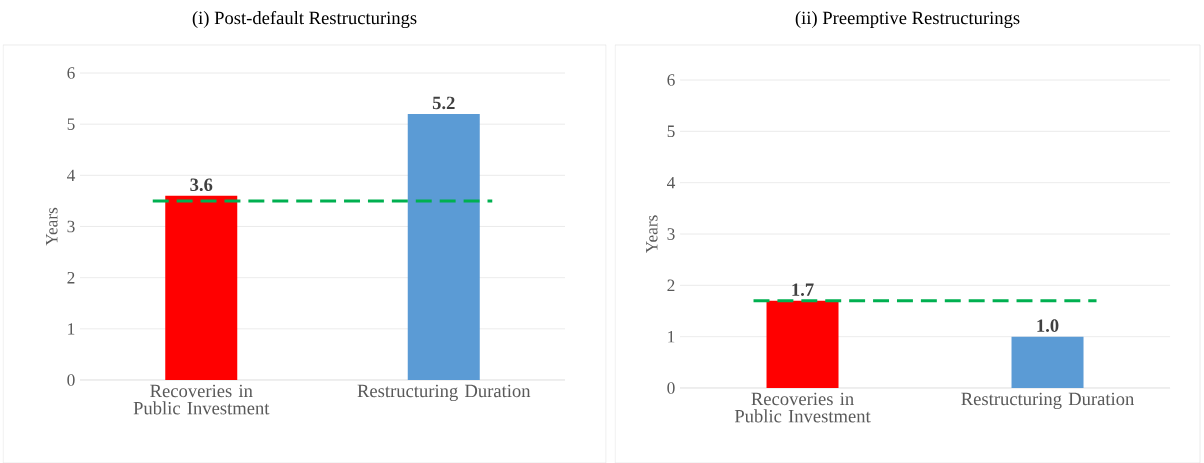 The image size is (1204, 463). What do you see at coordinates (304, 19) in the screenshot?
I see `chart-title: (i) Post-default Restructurings` at bounding box center [304, 19].